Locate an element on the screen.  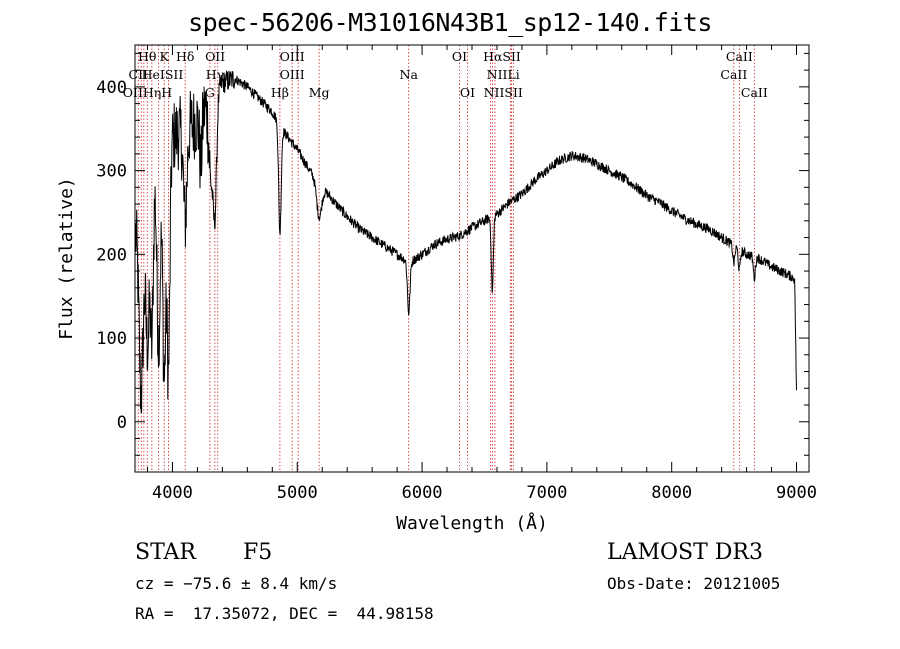
line-marker-label: Hδ is located at coordinates (185, 56).